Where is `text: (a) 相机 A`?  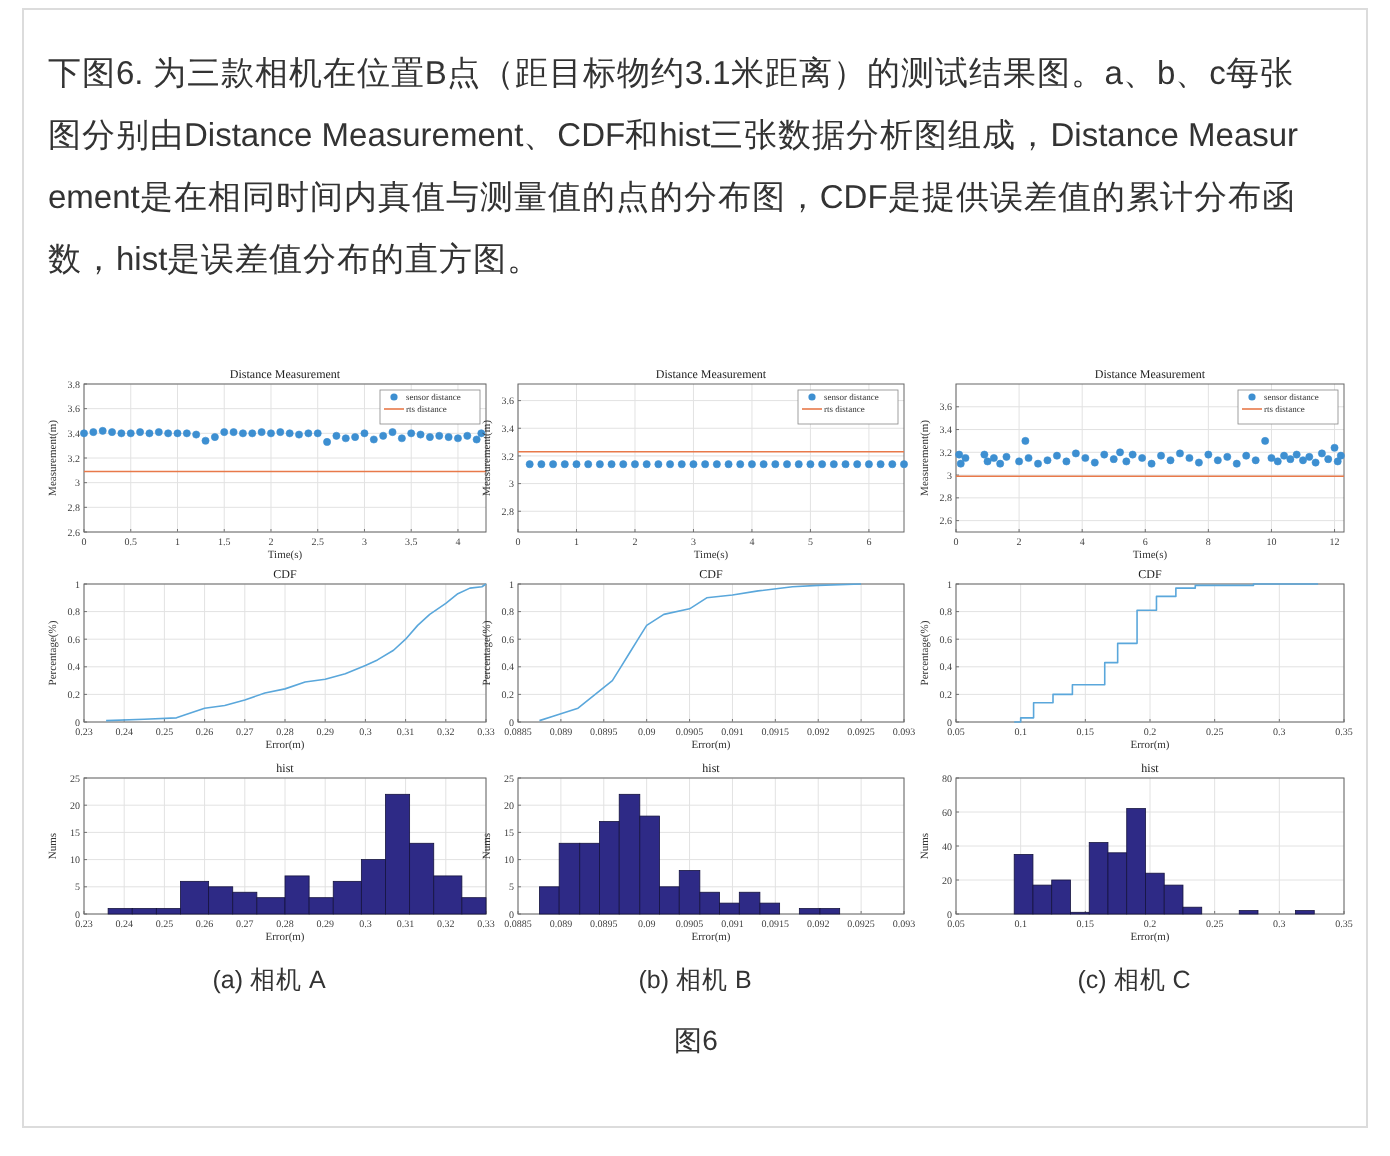 text: (a) 相机 A is located at coordinates (269, 980).